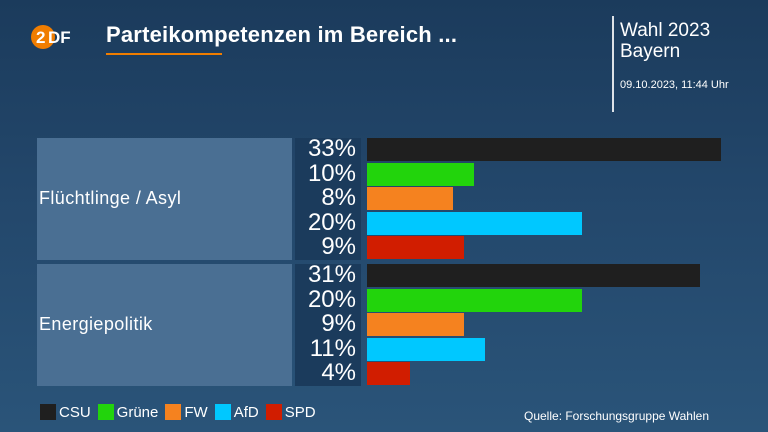 This screenshot has width=768, height=432. Describe the element at coordinates (40, 37) in the screenshot. I see `svg-text: 2` at that location.